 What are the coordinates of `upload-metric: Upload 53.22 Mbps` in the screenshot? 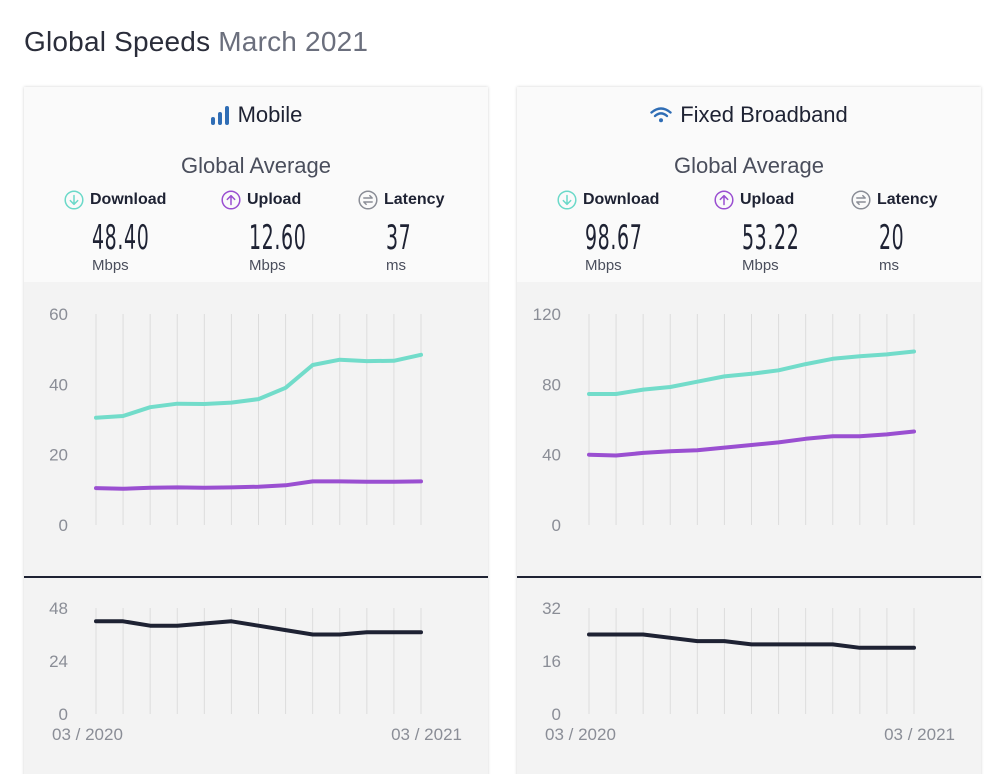 It's located at (756, 232).